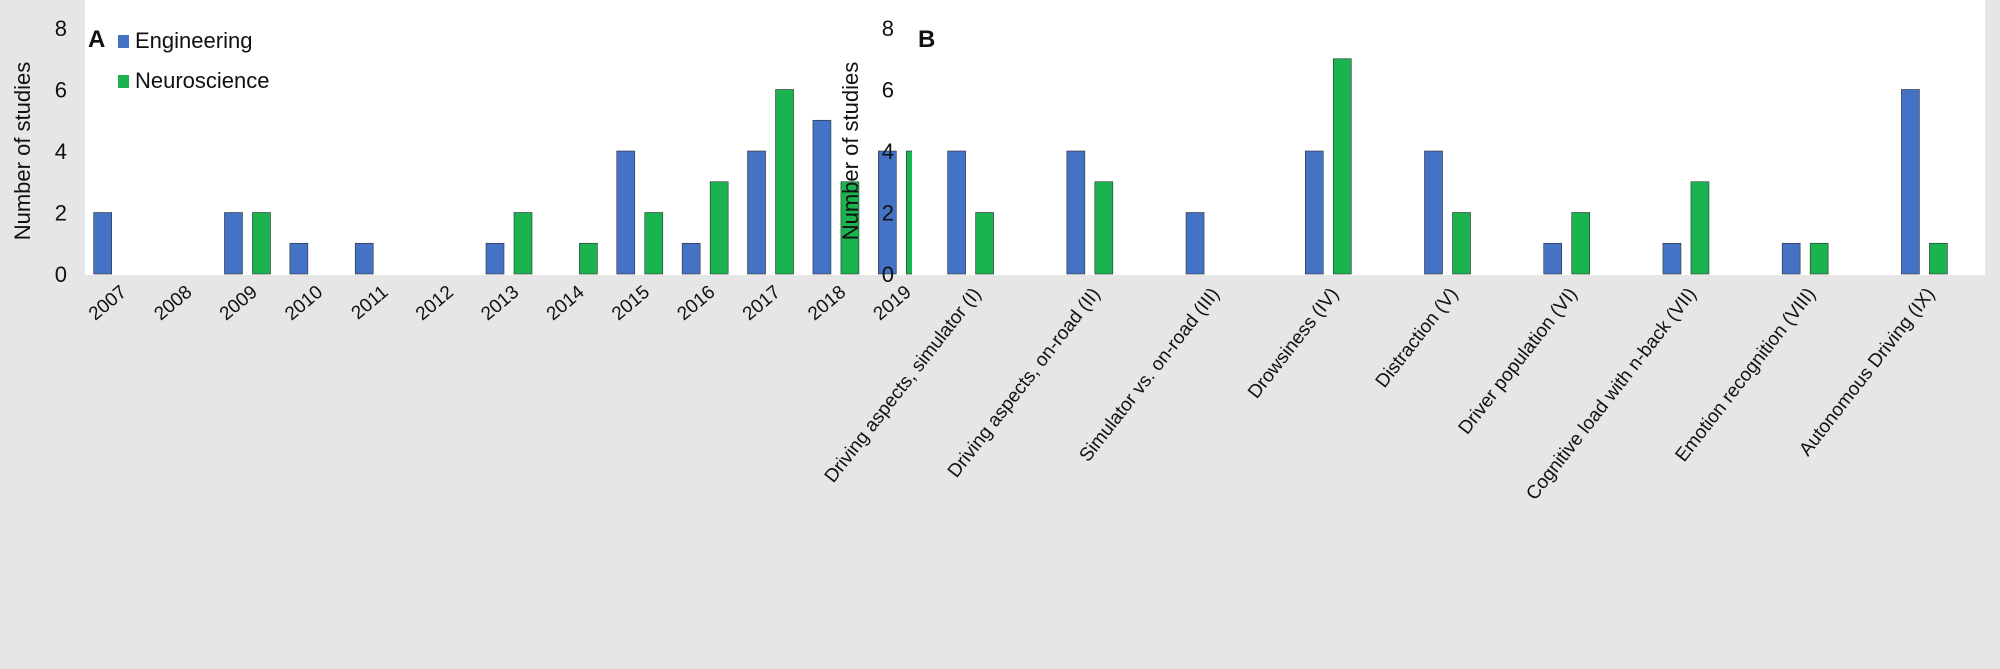 This screenshot has height=669, width=2000. I want to click on panel-a-category-label: 2007, so click(108, 303).